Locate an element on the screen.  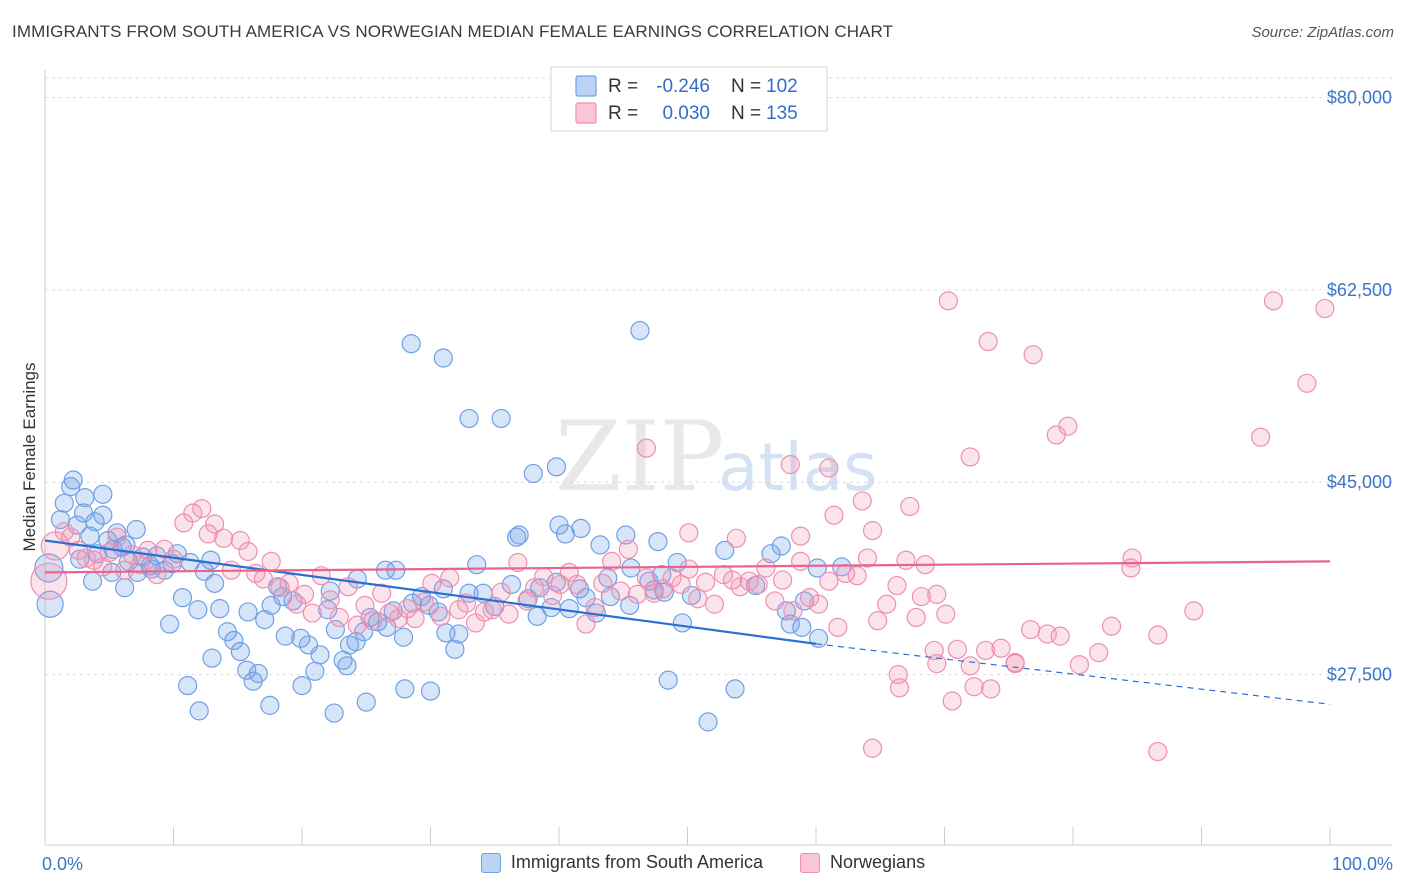
x-tick-label-min: 0.0% is located at coordinates (62, 864).